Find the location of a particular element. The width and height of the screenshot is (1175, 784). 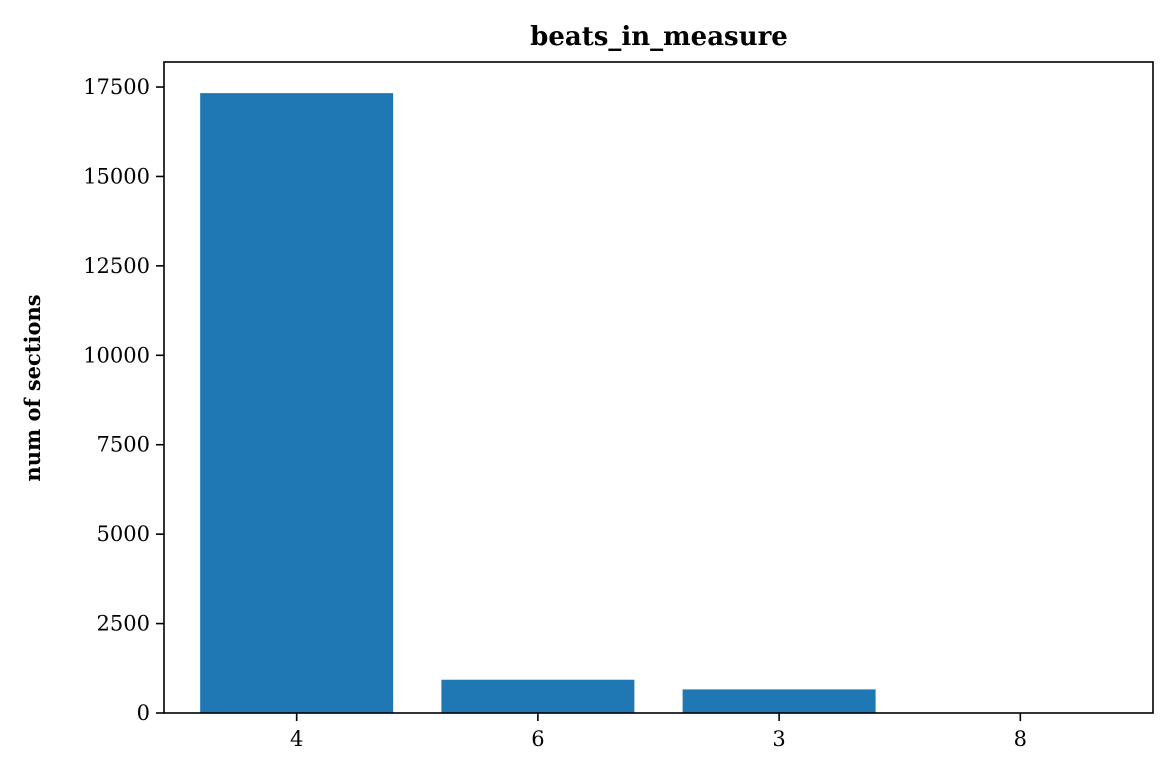

y-tick-label-7500: 7500 is located at coordinates (123, 445).